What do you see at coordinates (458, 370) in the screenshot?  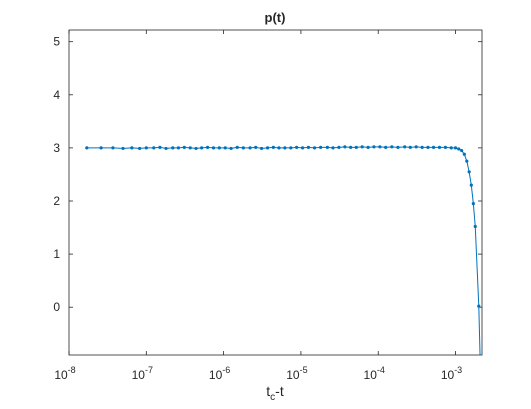 I see `x-tick-exponent: -3` at bounding box center [458, 370].